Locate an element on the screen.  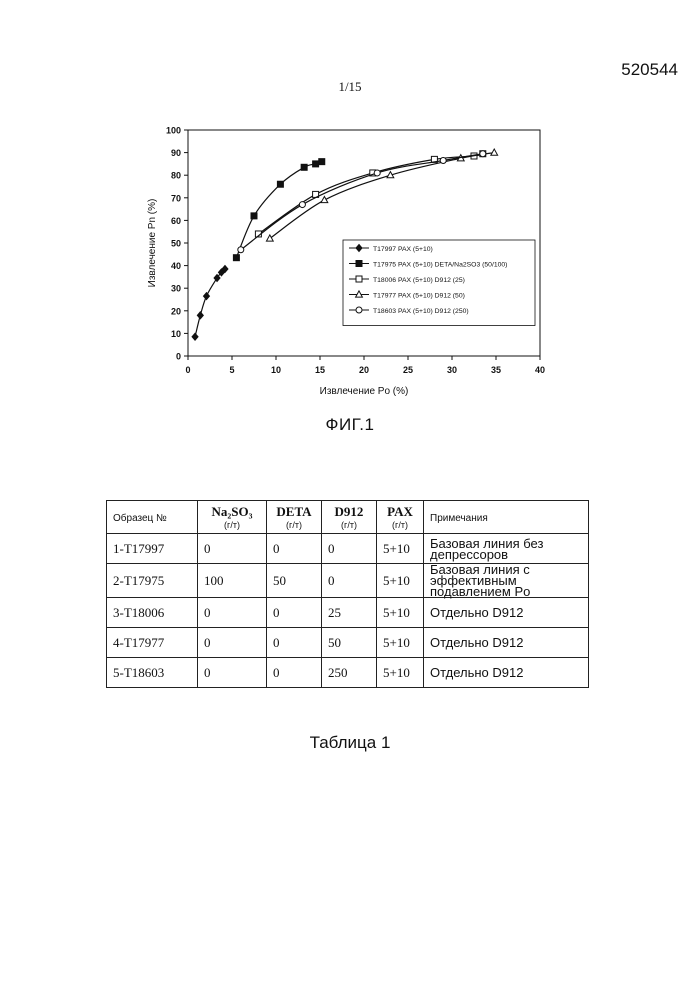
y-tick-label: 50 is located at coordinates (176, 244).